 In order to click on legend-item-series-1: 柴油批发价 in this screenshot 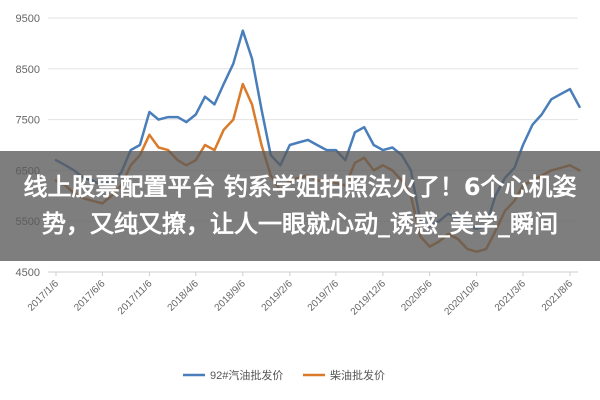, I will do `click(344, 375)`.